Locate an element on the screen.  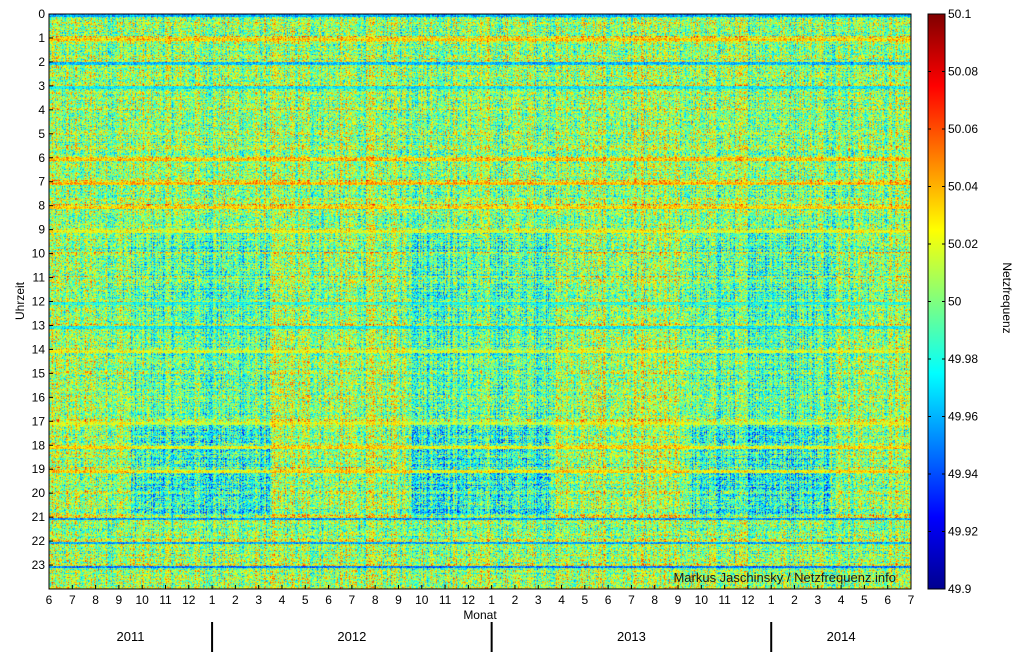
year-label: 2014 is located at coordinates (841, 636).